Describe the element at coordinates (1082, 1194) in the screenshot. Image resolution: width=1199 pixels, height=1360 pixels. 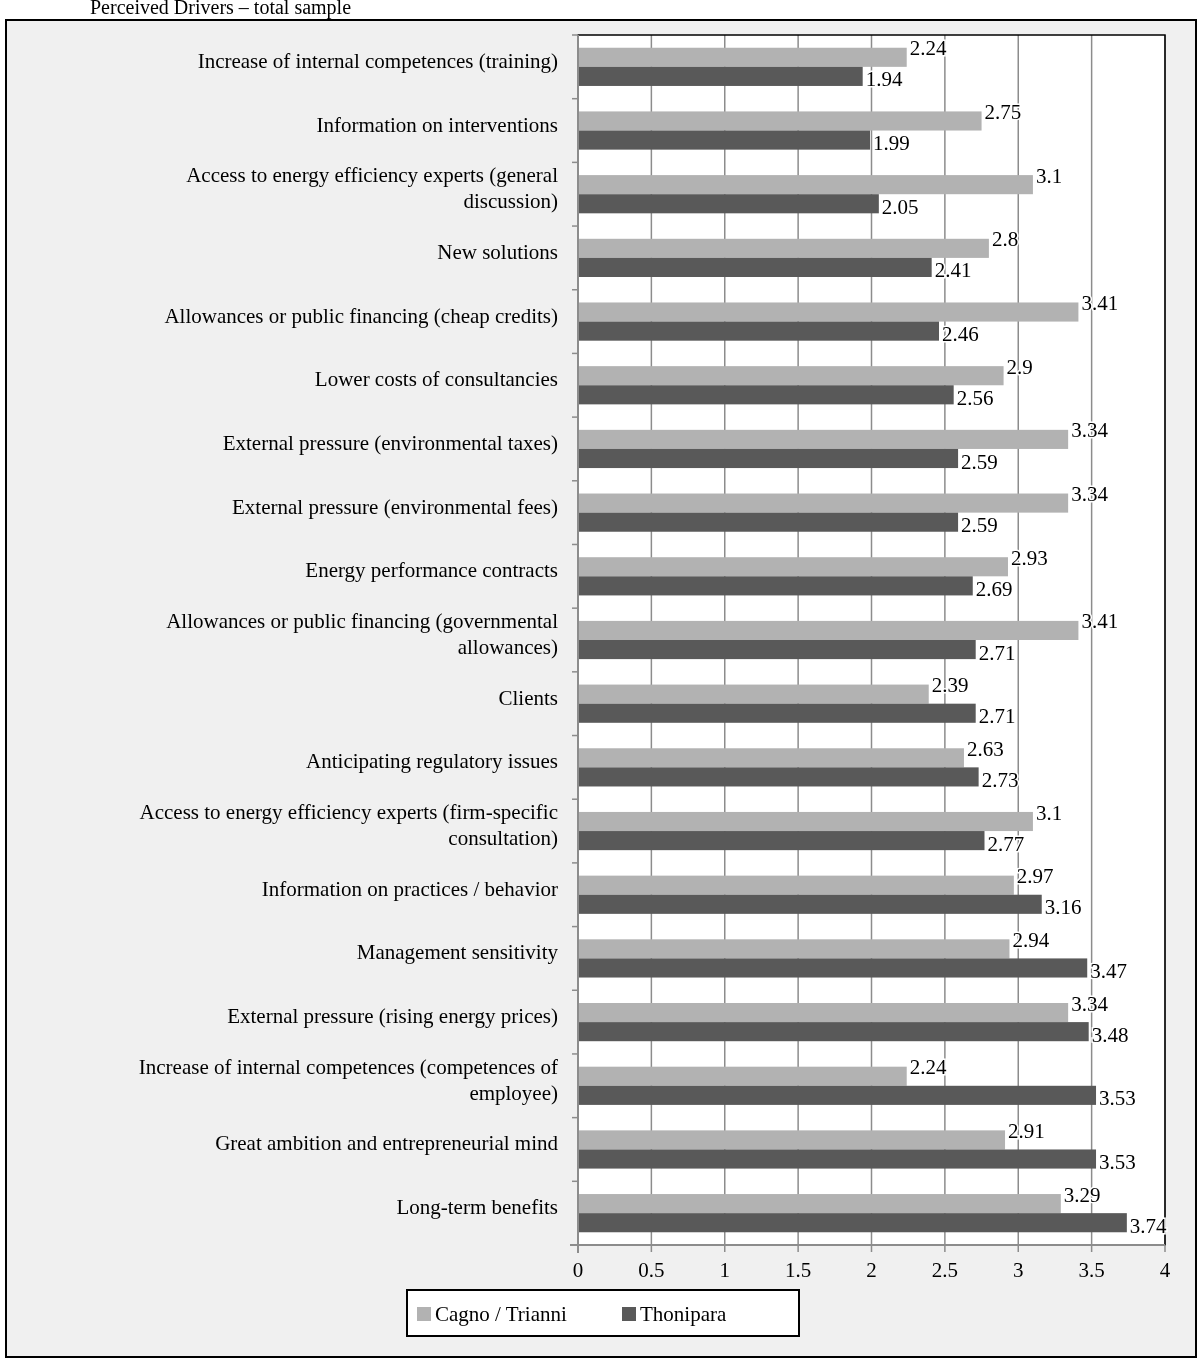
I see `data-label: 3.29` at that location.